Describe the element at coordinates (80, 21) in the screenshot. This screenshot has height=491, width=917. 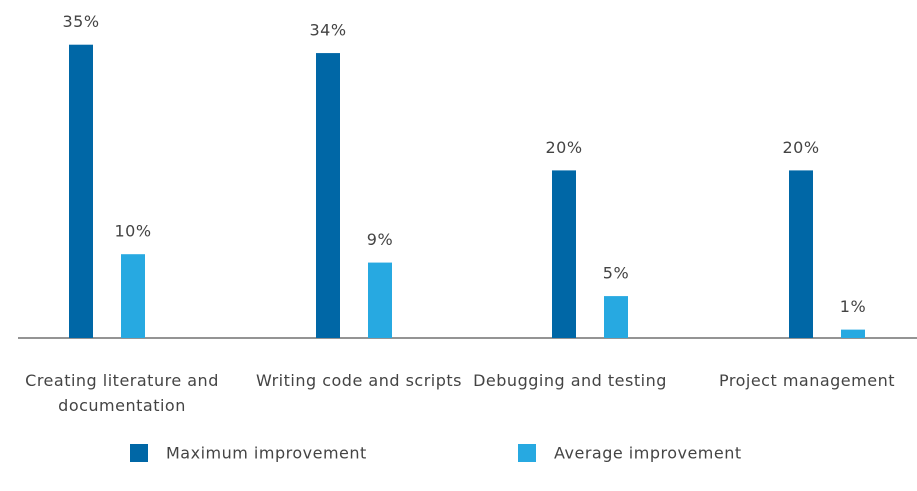
I see `value-label: 35%` at that location.